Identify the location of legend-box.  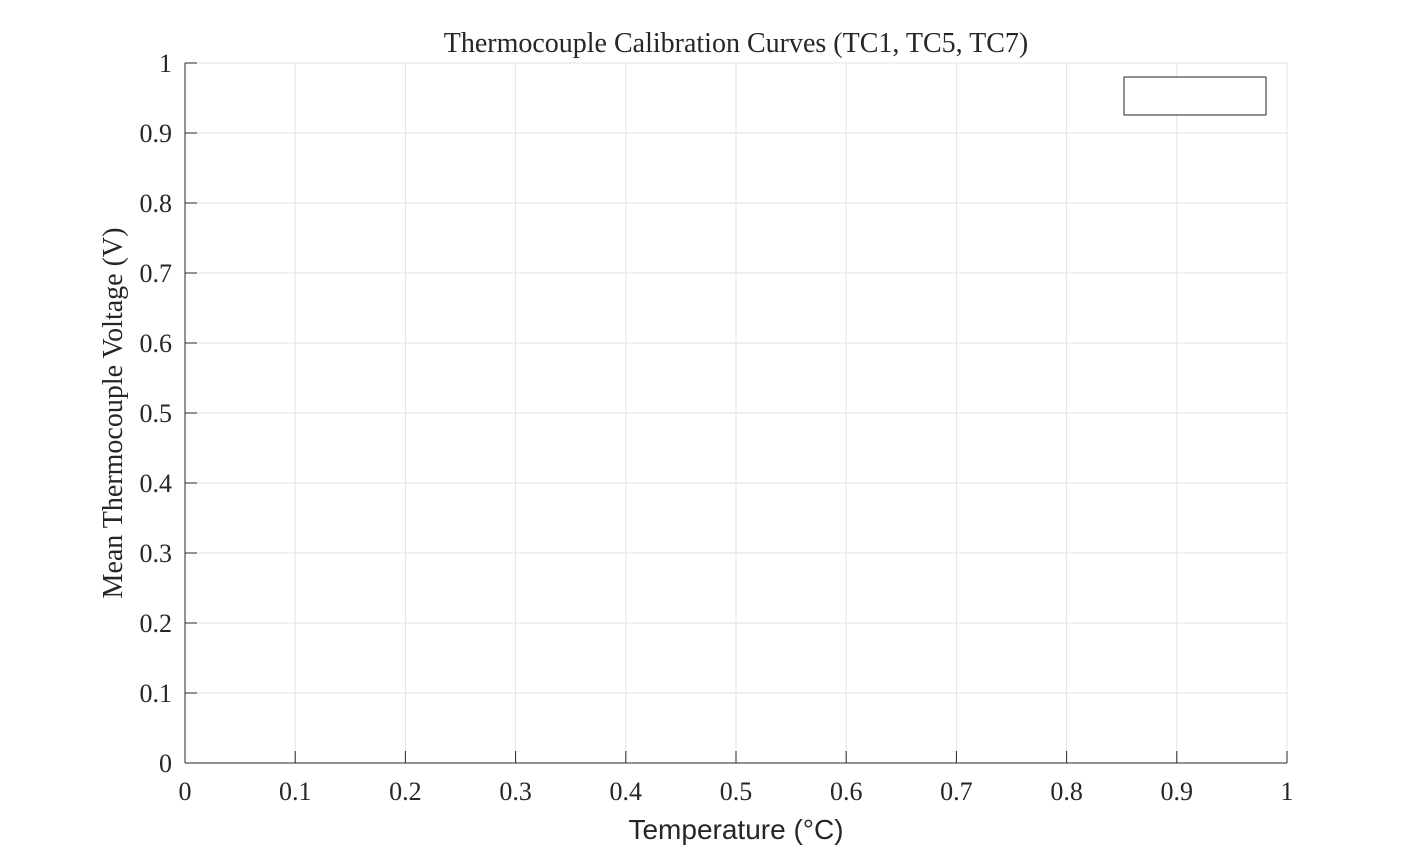
(1195, 96).